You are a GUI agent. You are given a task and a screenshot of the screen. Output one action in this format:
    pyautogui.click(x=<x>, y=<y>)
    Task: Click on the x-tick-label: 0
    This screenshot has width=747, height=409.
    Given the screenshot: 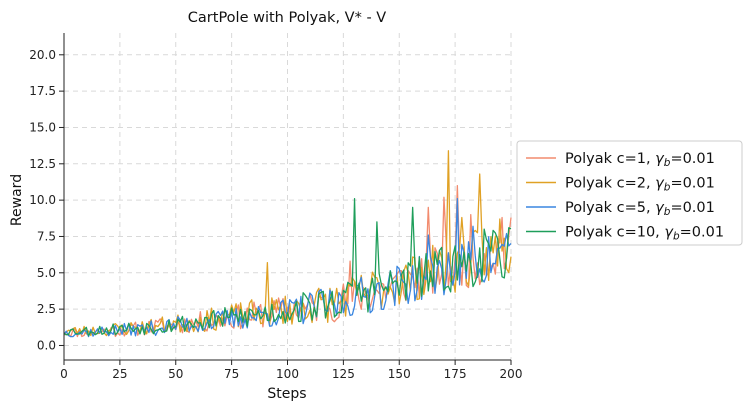 What is the action you would take?
    pyautogui.click(x=64, y=374)
    